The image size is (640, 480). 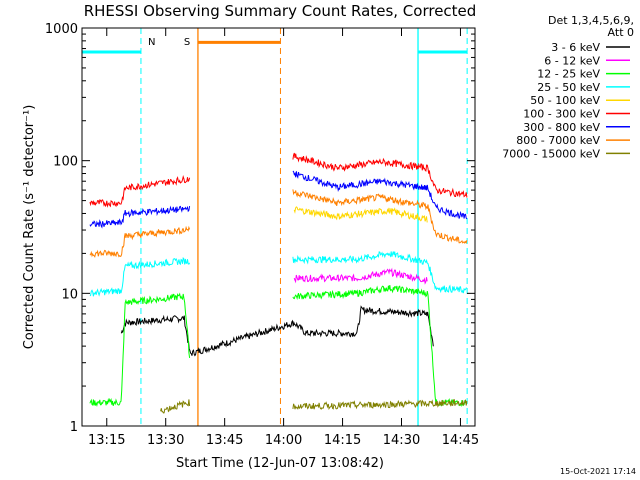 I want to click on legend-header: Det 1,3,4,5,6,9,, so click(x=591, y=20).